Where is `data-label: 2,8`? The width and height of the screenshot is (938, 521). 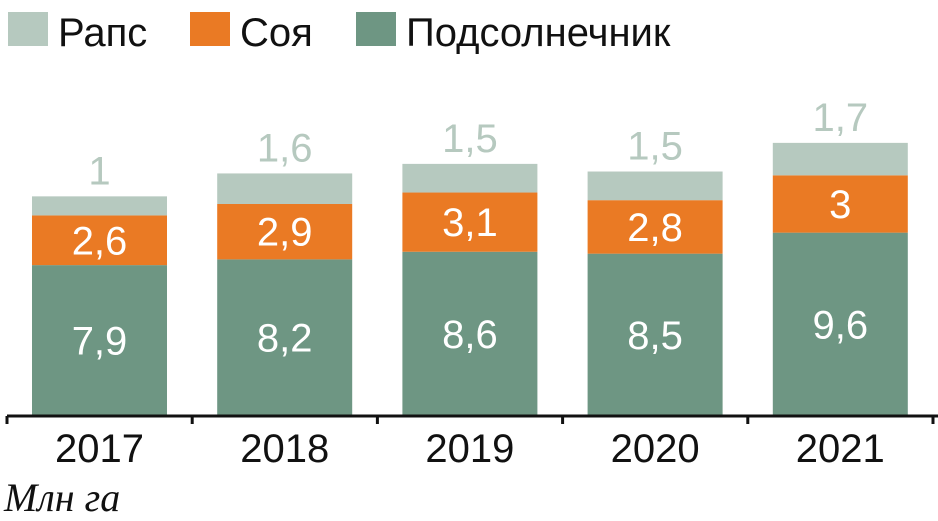
data-label: 2,8 is located at coordinates (655, 228).